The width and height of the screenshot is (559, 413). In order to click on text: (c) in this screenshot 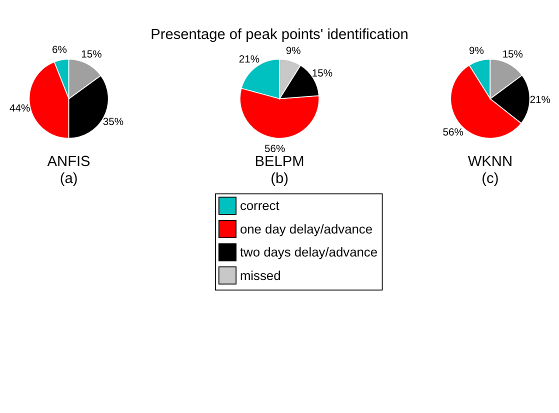, I will do `click(490, 179)`.